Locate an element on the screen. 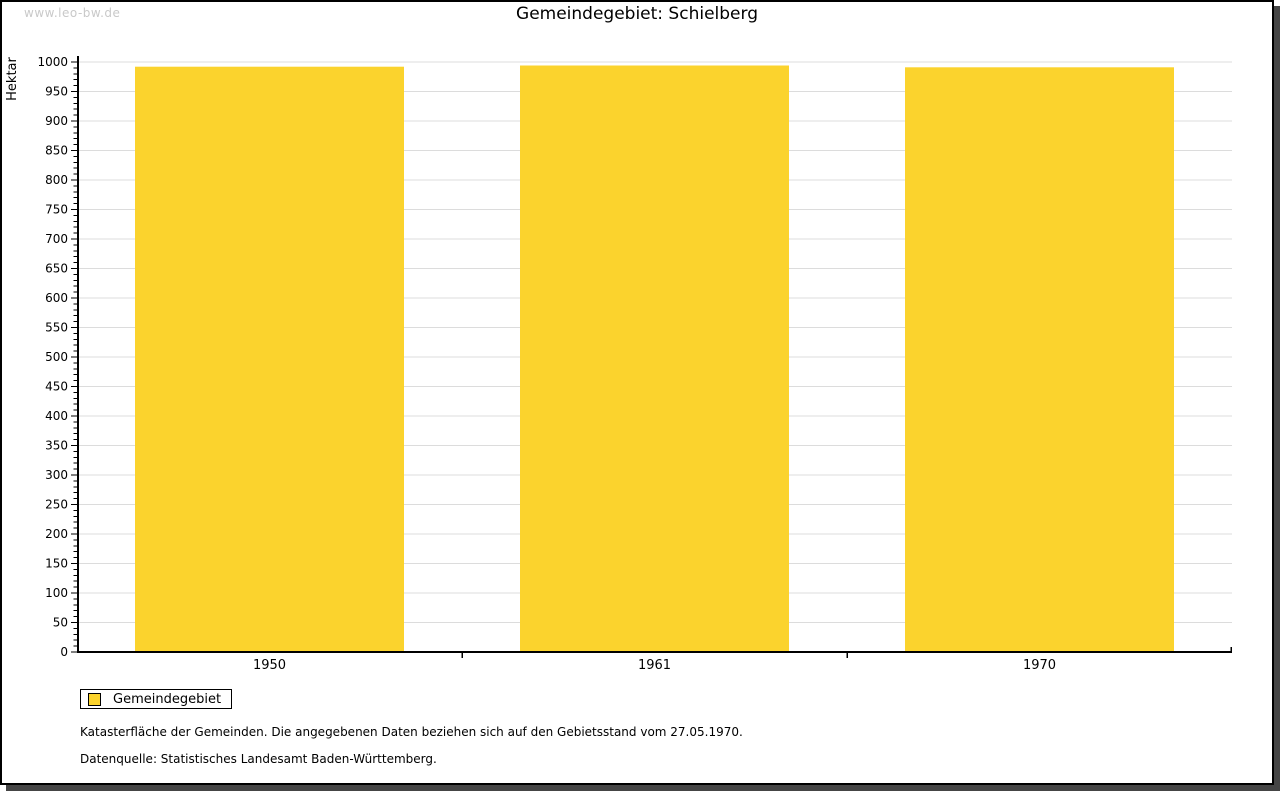 The width and height of the screenshot is (1280, 791). y-tick-label: 150 is located at coordinates (56, 564).